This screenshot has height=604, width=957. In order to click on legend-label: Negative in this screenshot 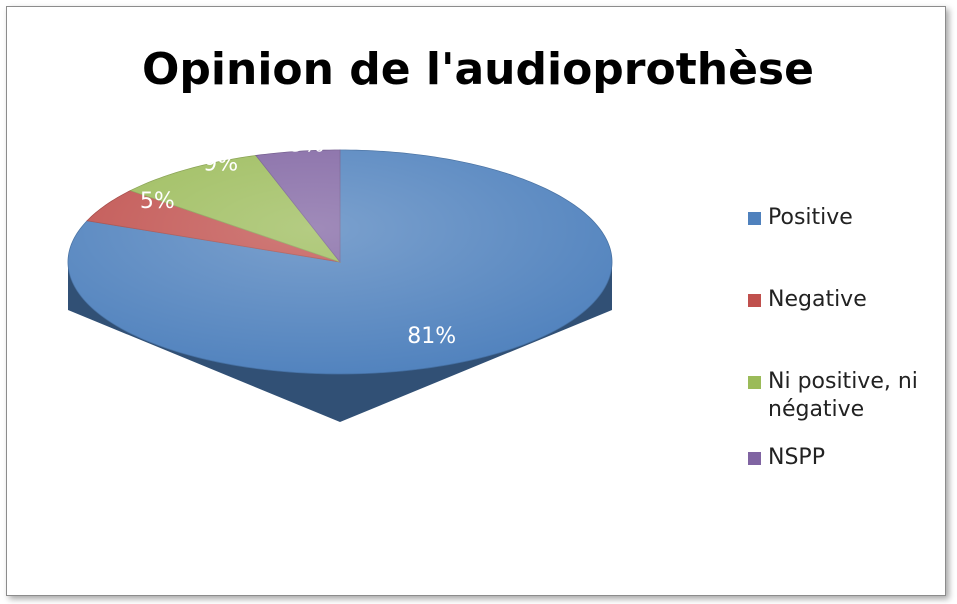, I will do `click(817, 299)`.